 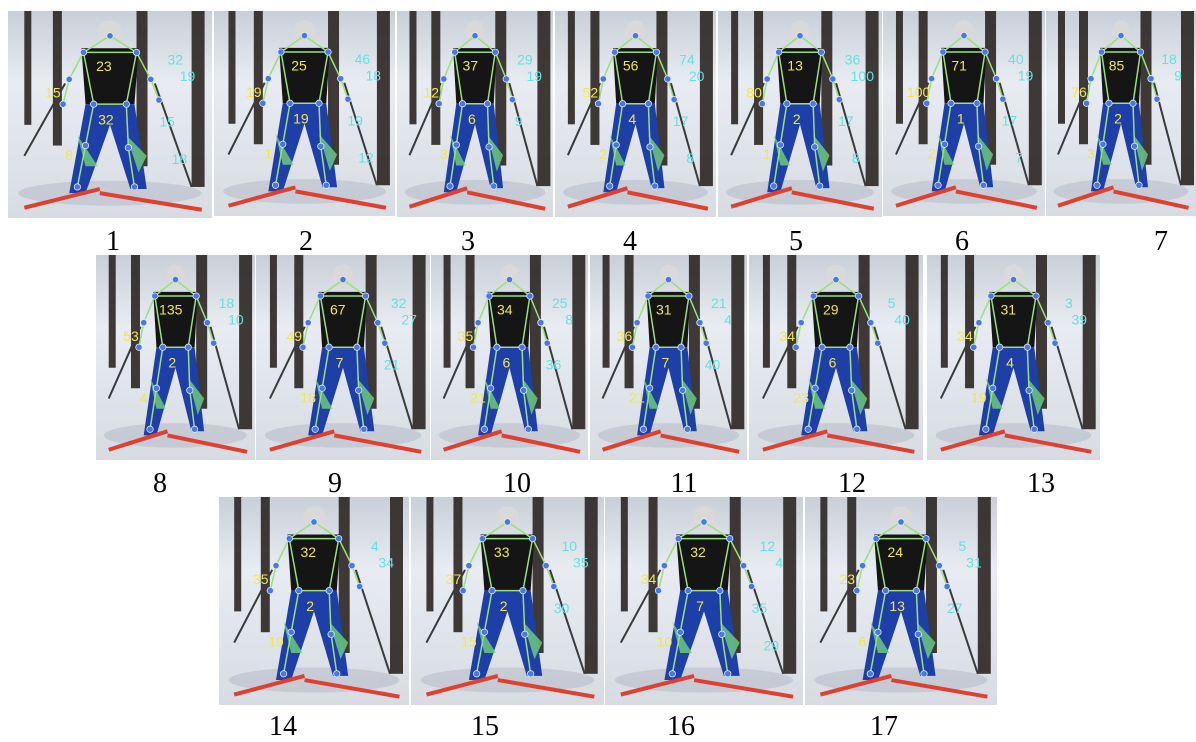 What do you see at coordinates (469, 641) in the screenshot?
I see `angle-label: 15` at bounding box center [469, 641].